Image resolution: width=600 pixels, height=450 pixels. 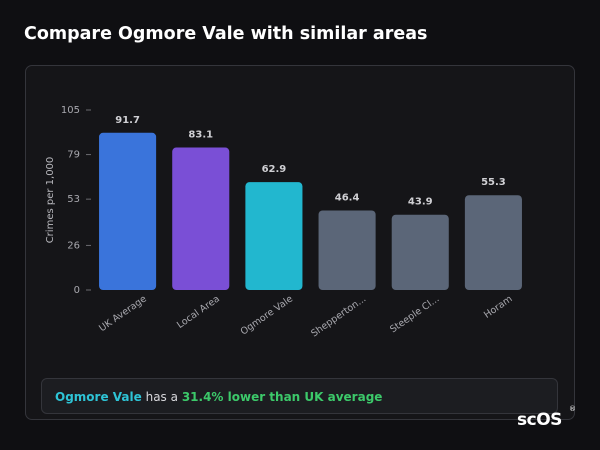 What do you see at coordinates (200, 135) in the screenshot?
I see `value-label: 83.1` at bounding box center [200, 135].